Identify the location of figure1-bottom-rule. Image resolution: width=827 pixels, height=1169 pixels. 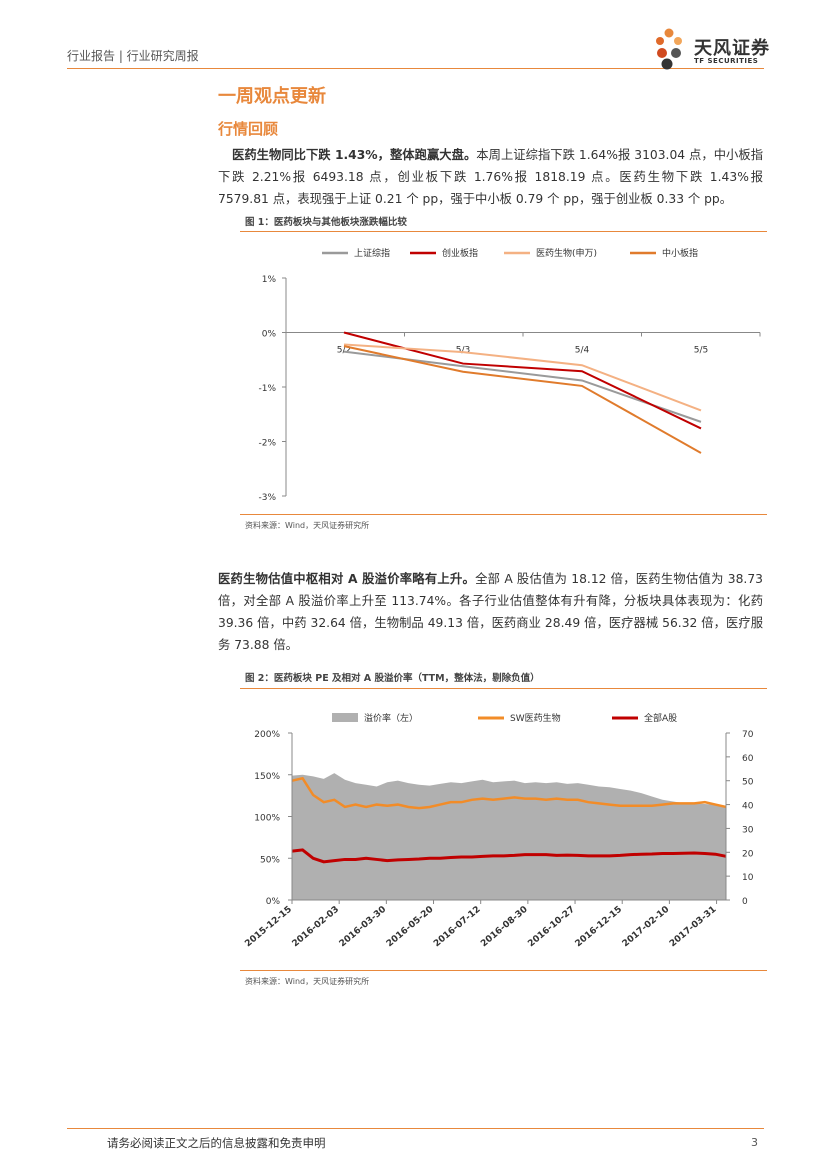
(503, 514).